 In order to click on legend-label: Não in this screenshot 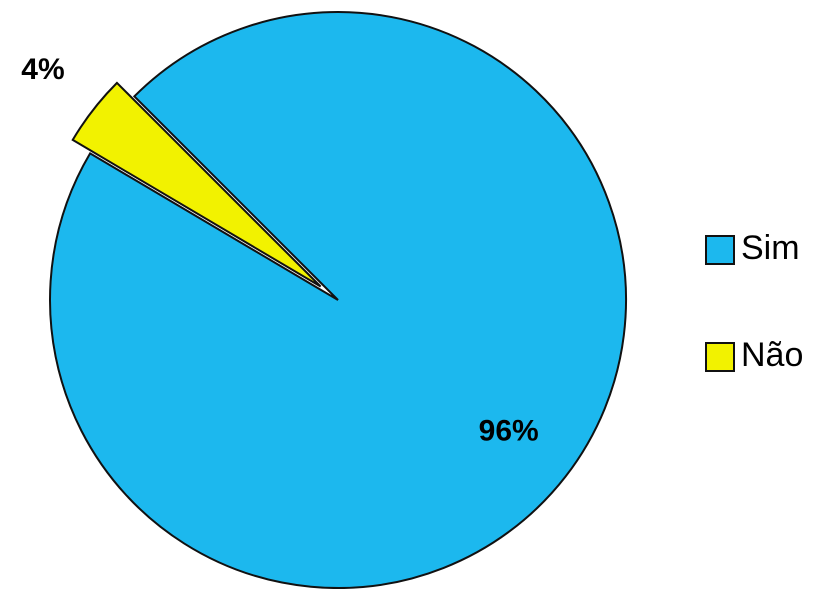, I will do `click(772, 355)`.